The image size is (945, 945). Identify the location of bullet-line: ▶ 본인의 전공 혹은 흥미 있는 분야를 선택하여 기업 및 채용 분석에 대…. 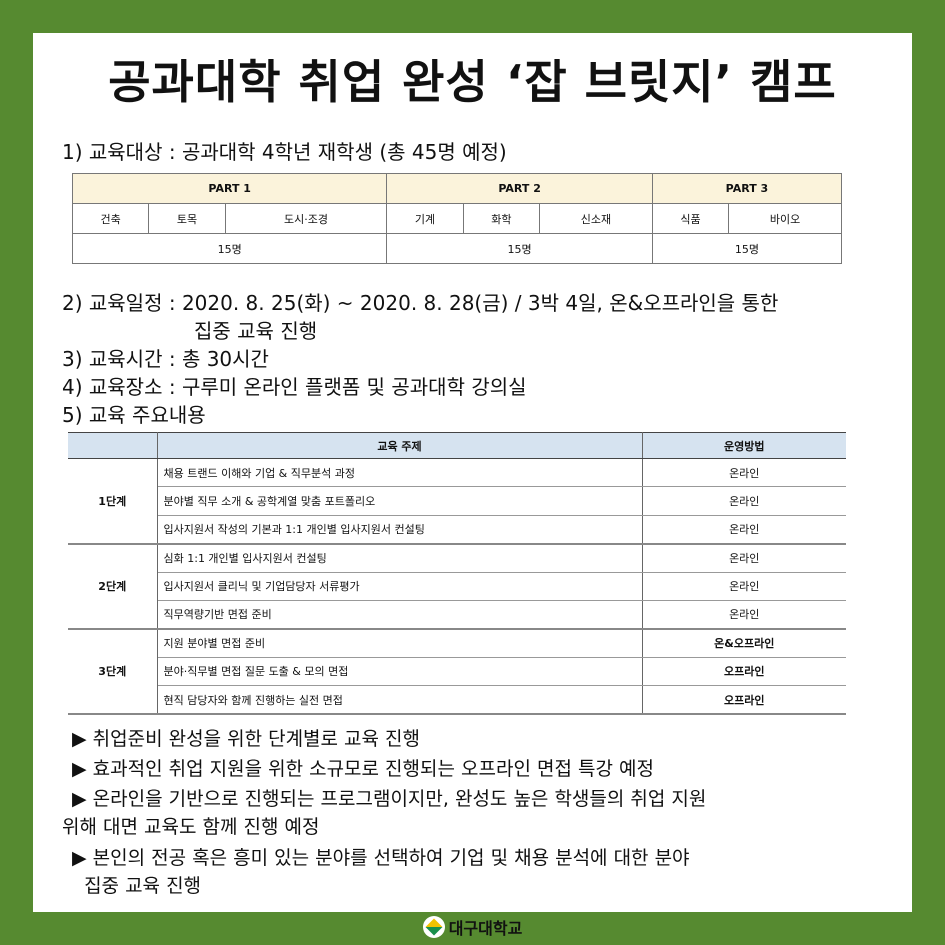
(381, 858).